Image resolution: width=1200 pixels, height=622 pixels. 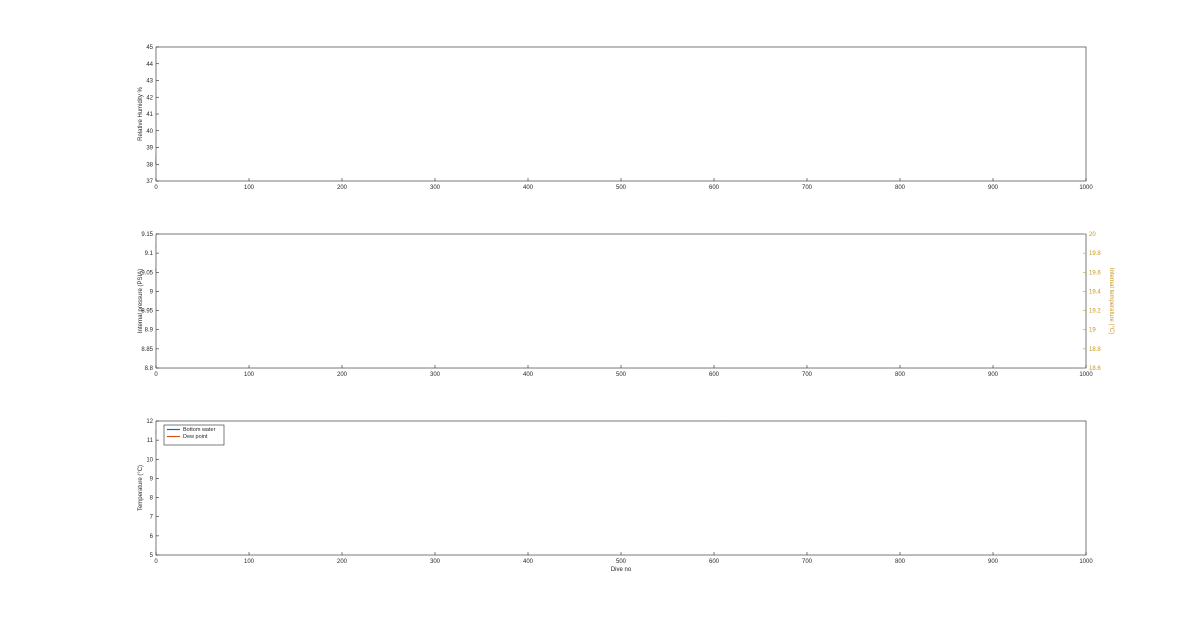 What do you see at coordinates (199, 430) in the screenshot?
I see `legend-entry: Bottom water` at bounding box center [199, 430].